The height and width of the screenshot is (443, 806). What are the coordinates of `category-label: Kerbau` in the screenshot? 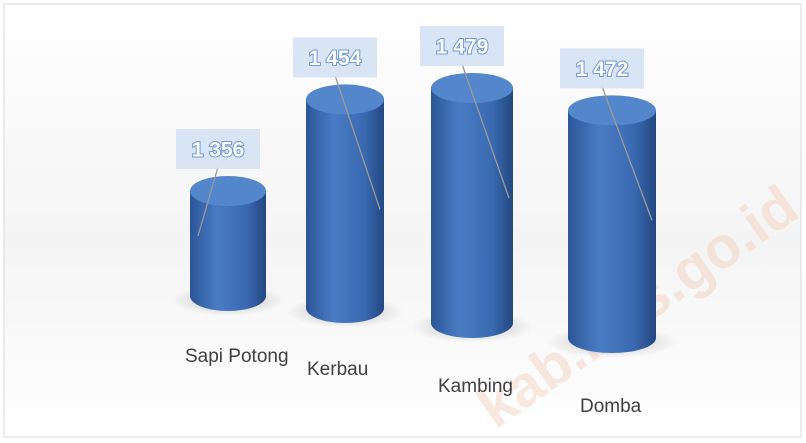 It's located at (337, 369).